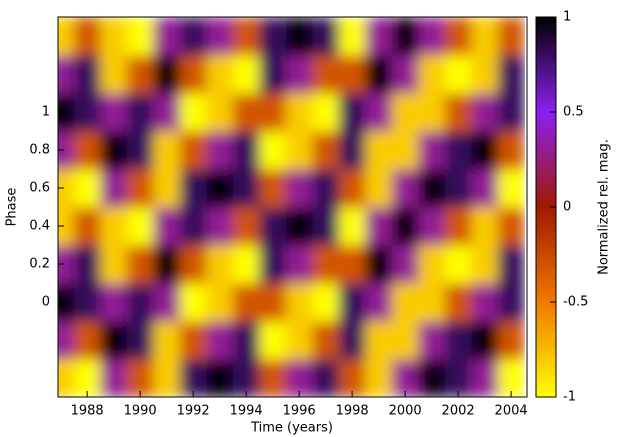 The width and height of the screenshot is (623, 437). I want to click on y-tick-label: 0.2, so click(39, 264).